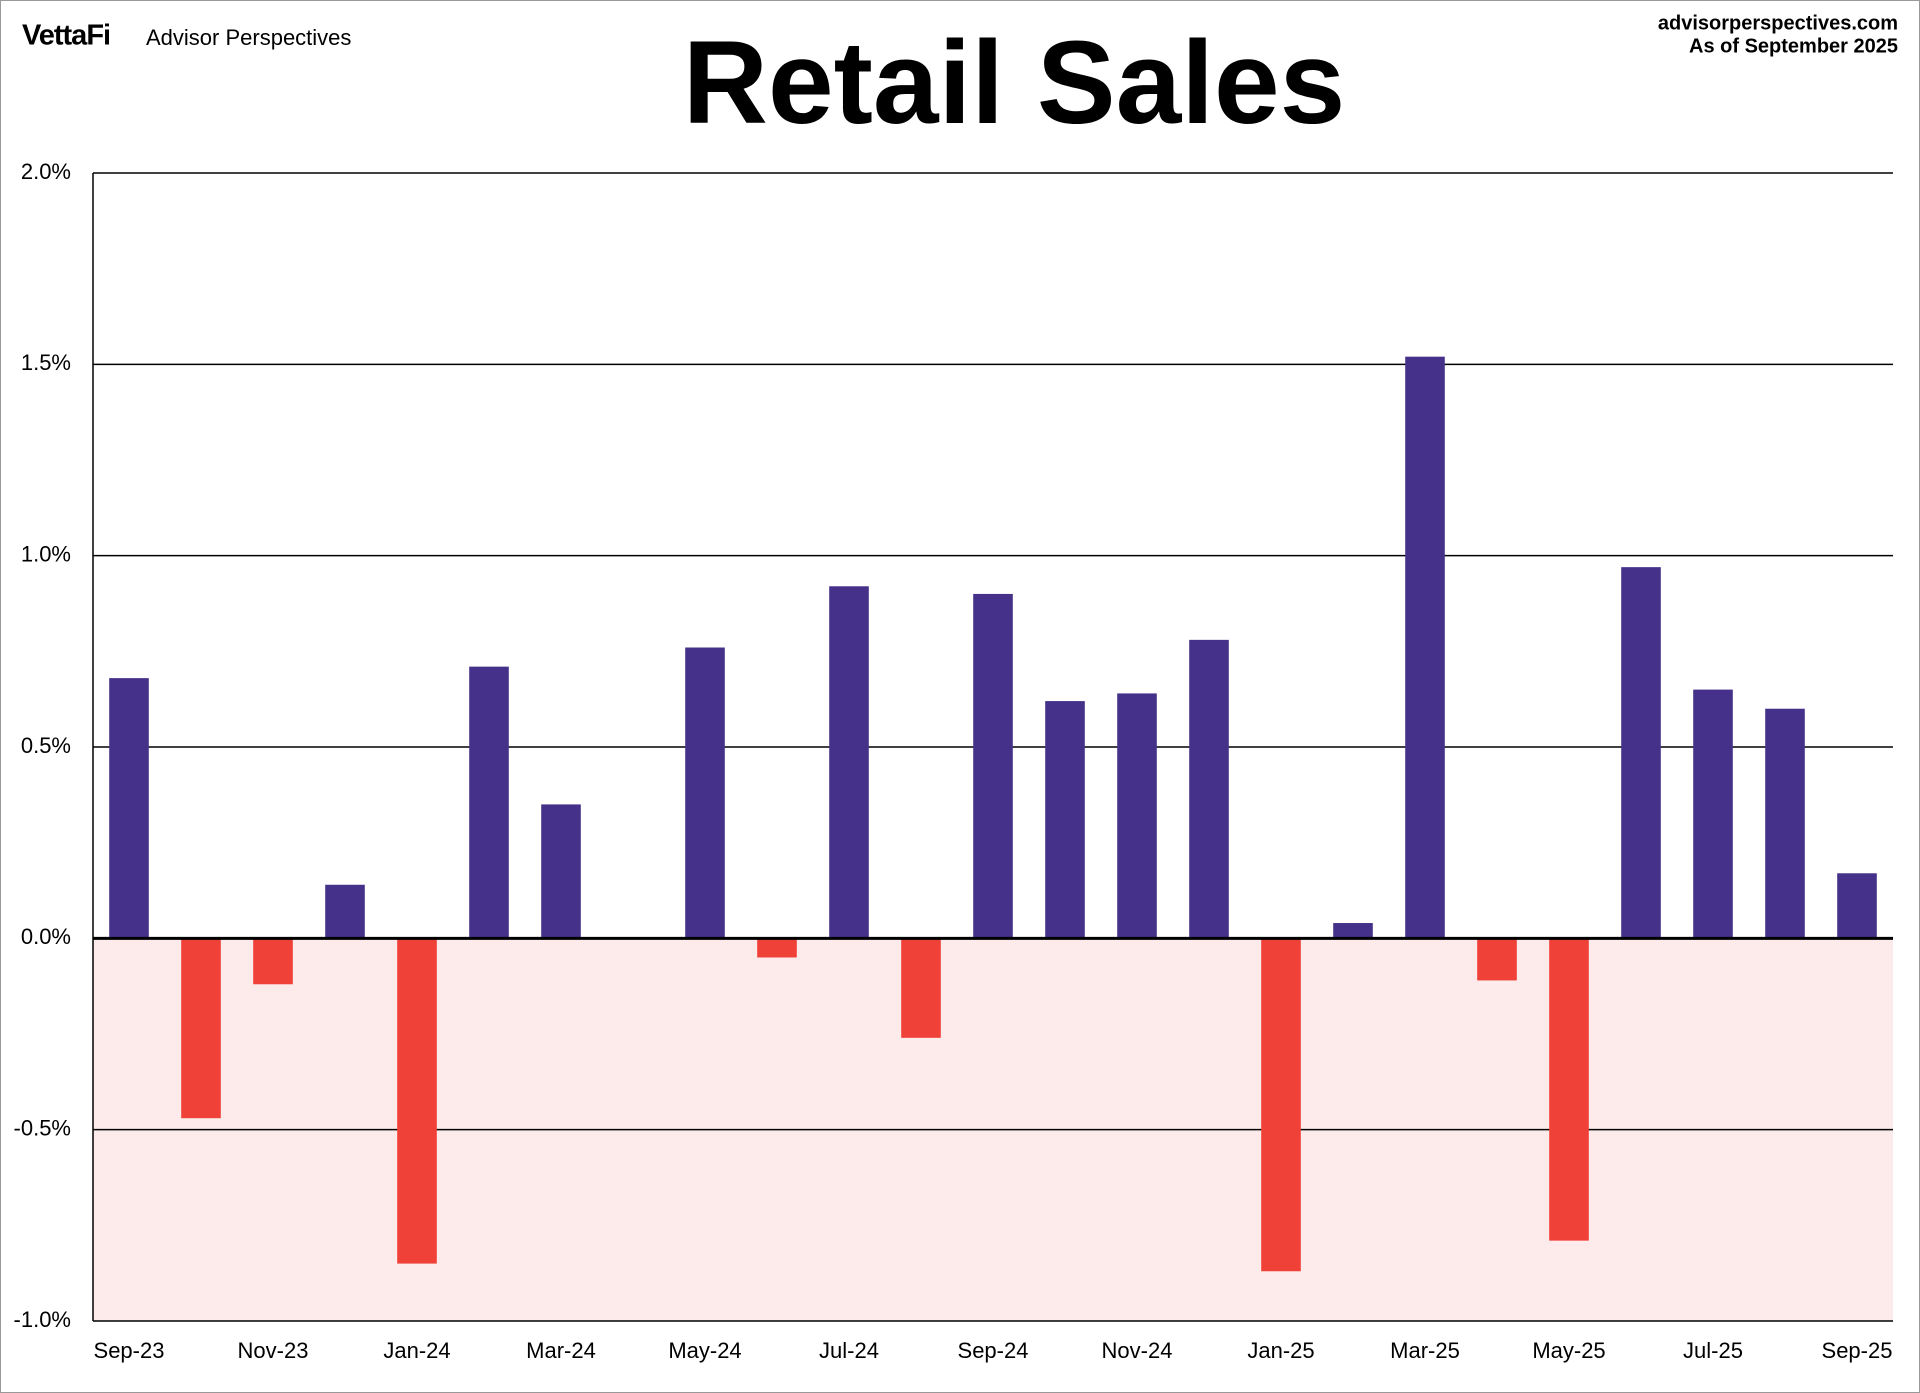 The image size is (1920, 1393). I want to click on x-tick-label: Sep-23, so click(129, 1350).